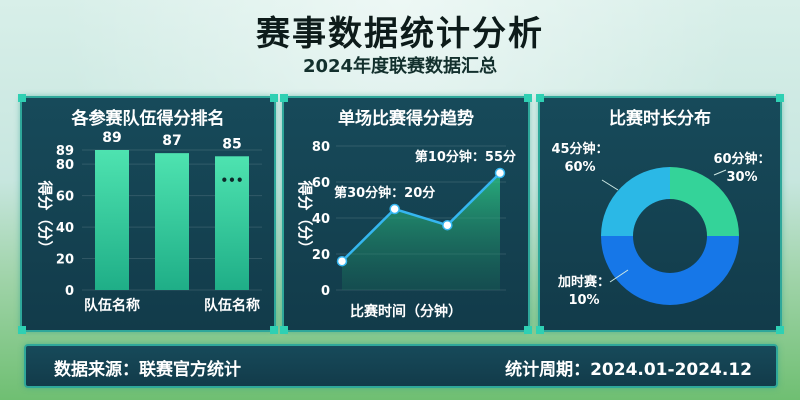  Describe the element at coordinates (148, 118) in the screenshot. I see `bar-chart-title: 各参赛队伍得分排名` at that location.